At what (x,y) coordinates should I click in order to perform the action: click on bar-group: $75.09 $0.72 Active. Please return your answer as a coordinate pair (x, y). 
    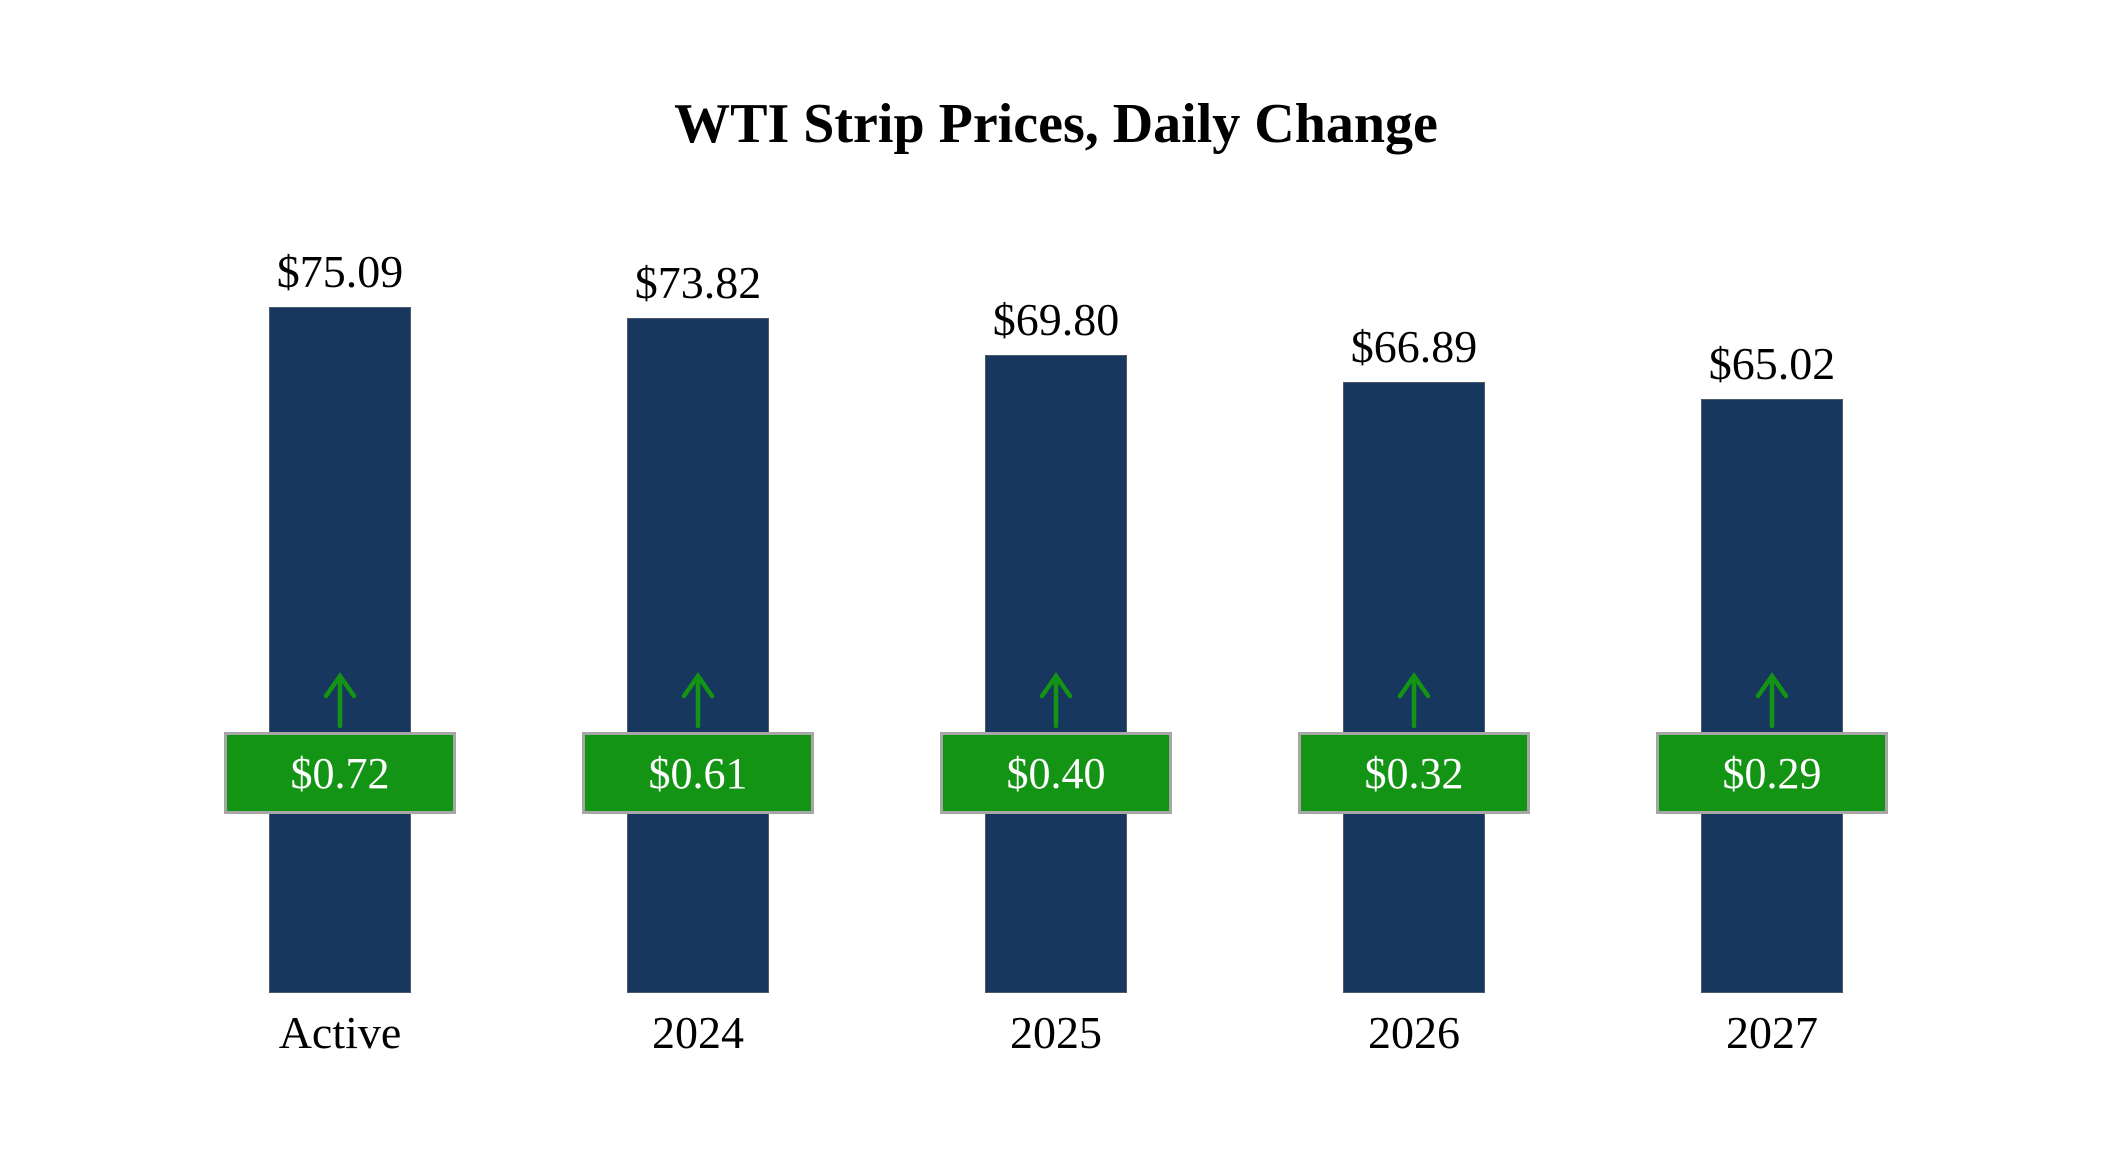
    Looking at the image, I should click on (340, 652).